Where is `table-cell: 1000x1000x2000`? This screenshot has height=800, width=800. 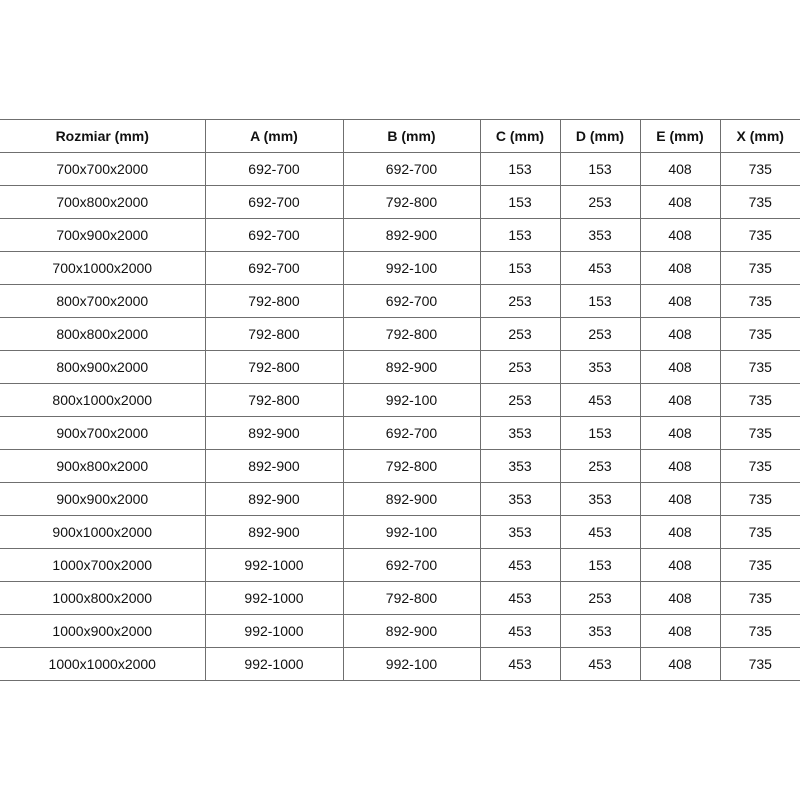
table-cell: 1000x1000x2000 is located at coordinates (103, 664).